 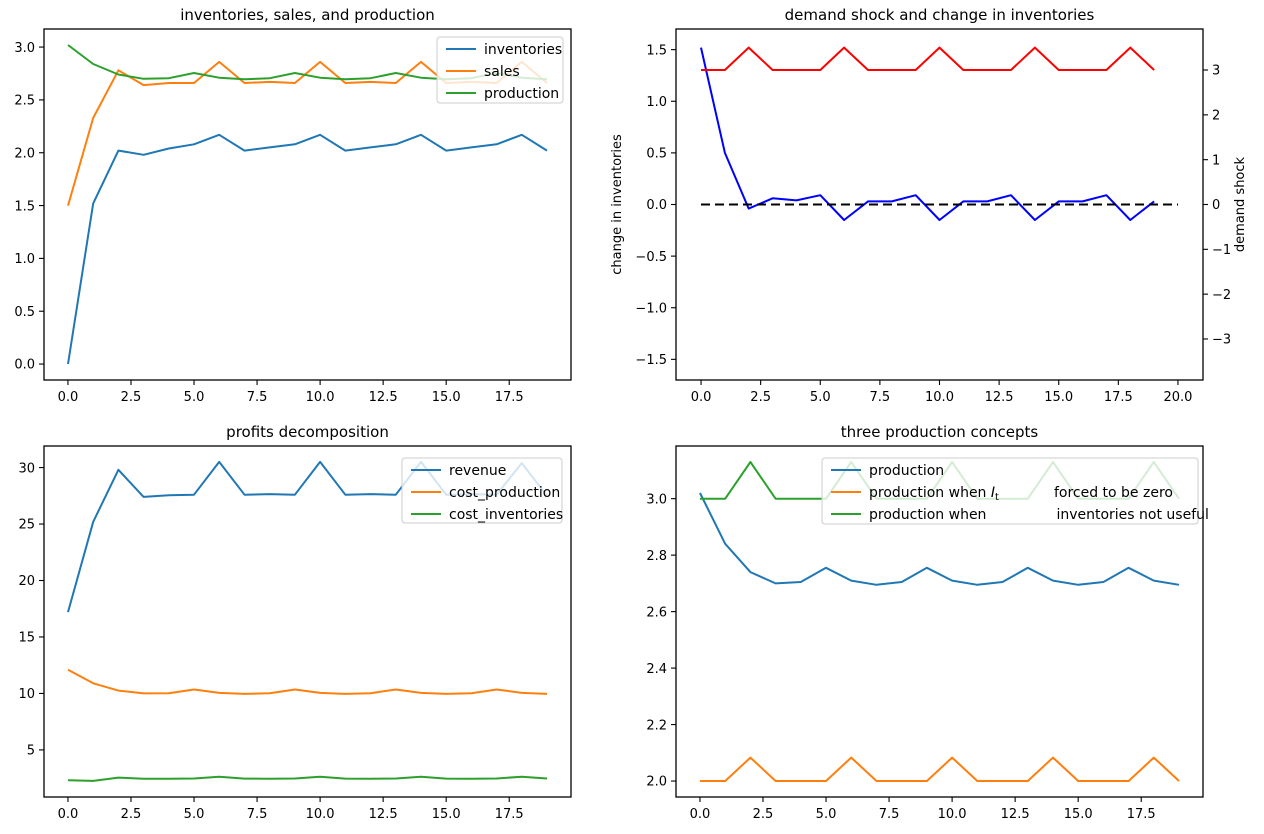 I want to click on legend-label-sales: sales, so click(x=502, y=72).